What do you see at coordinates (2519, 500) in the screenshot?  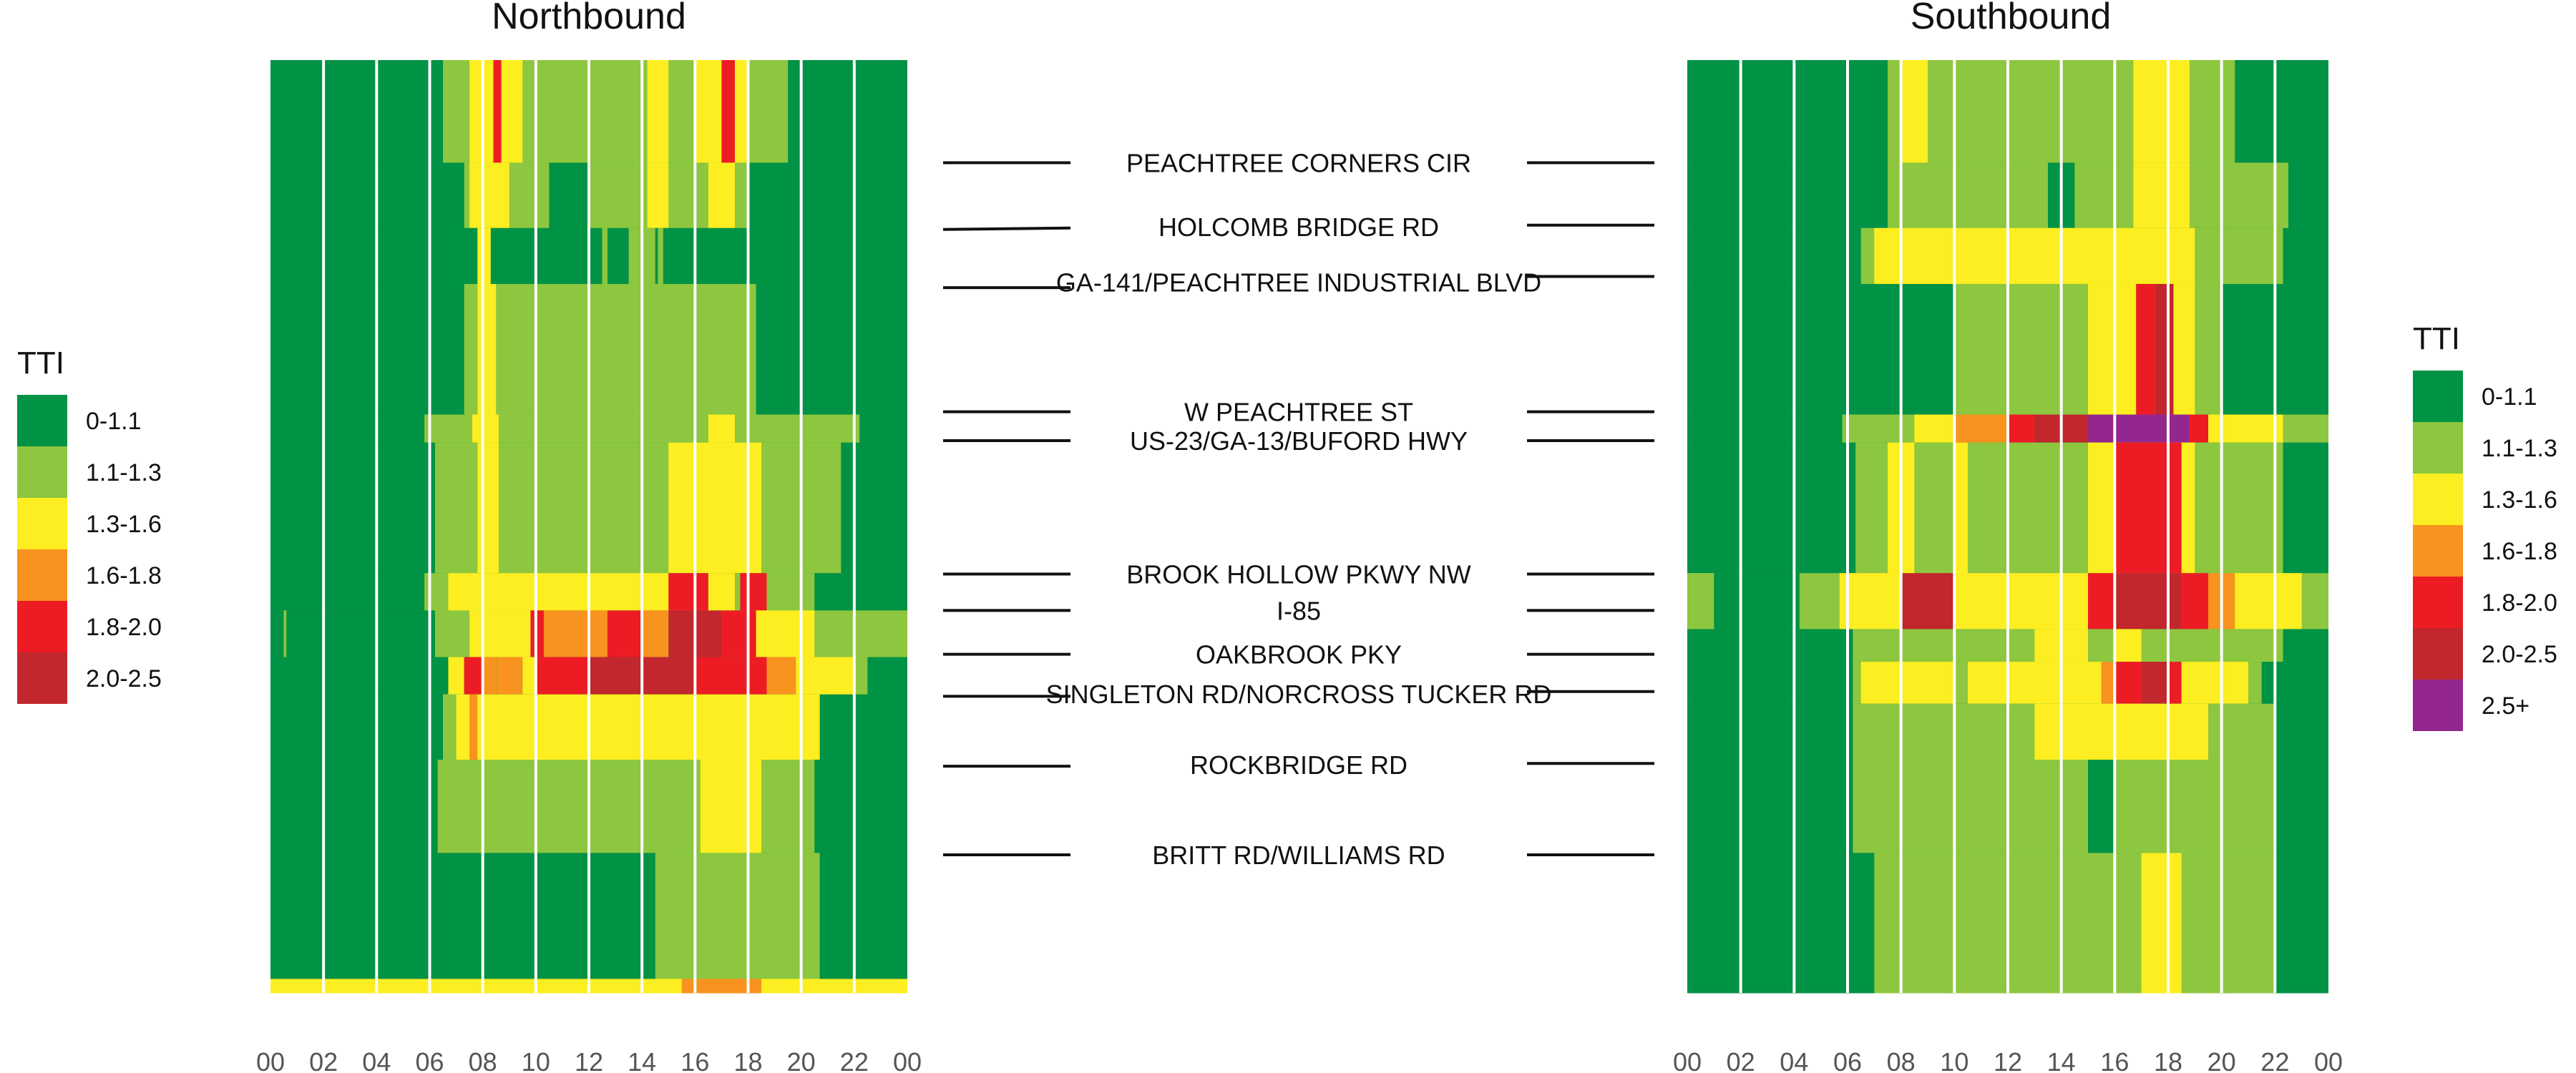 I see `legend-label: 1.3-1.6` at bounding box center [2519, 500].